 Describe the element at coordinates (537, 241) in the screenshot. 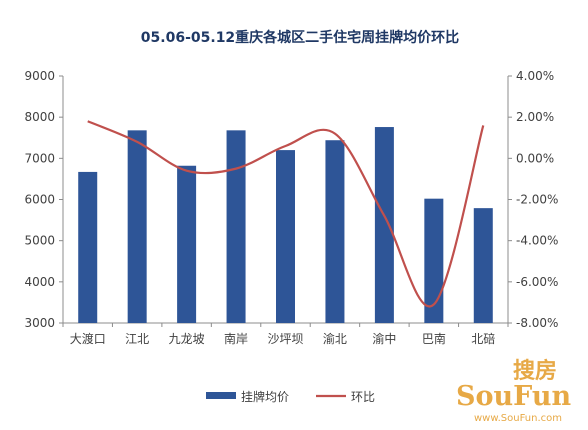

I see `right-tick-label: -4.00%` at that location.